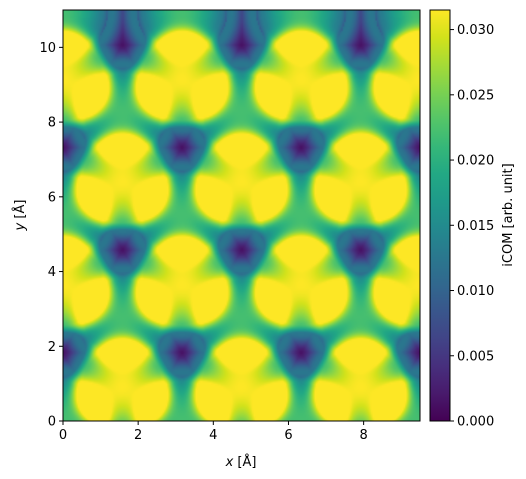 The width and height of the screenshot is (526, 479). What do you see at coordinates (52, 347) in the screenshot?
I see `y-tick-label: 2` at bounding box center [52, 347].